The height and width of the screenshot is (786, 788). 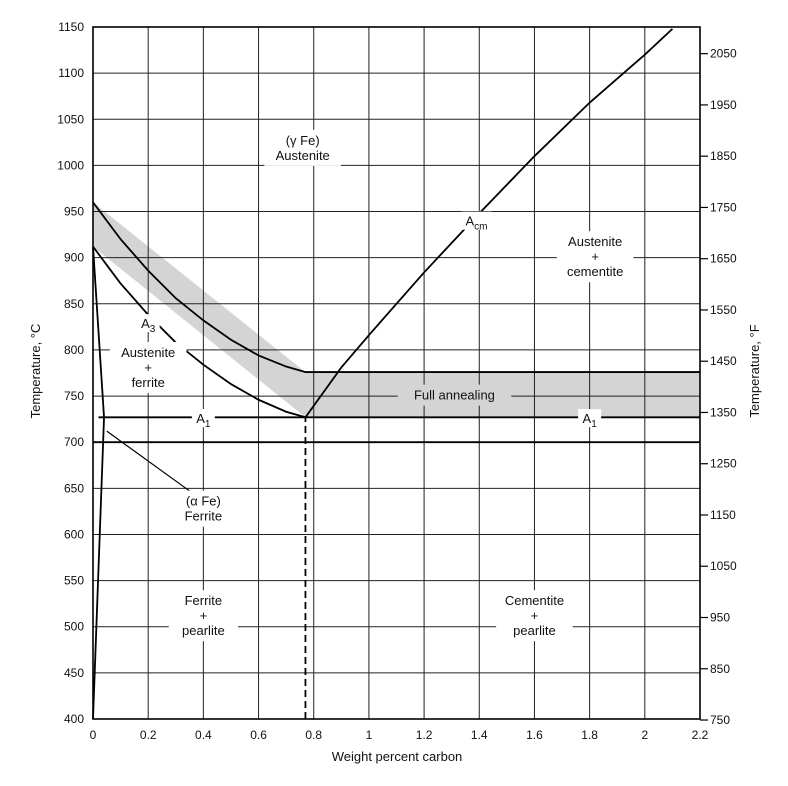 What do you see at coordinates (397, 756) in the screenshot?
I see `x-axis-title: Weight percent carbon` at bounding box center [397, 756].